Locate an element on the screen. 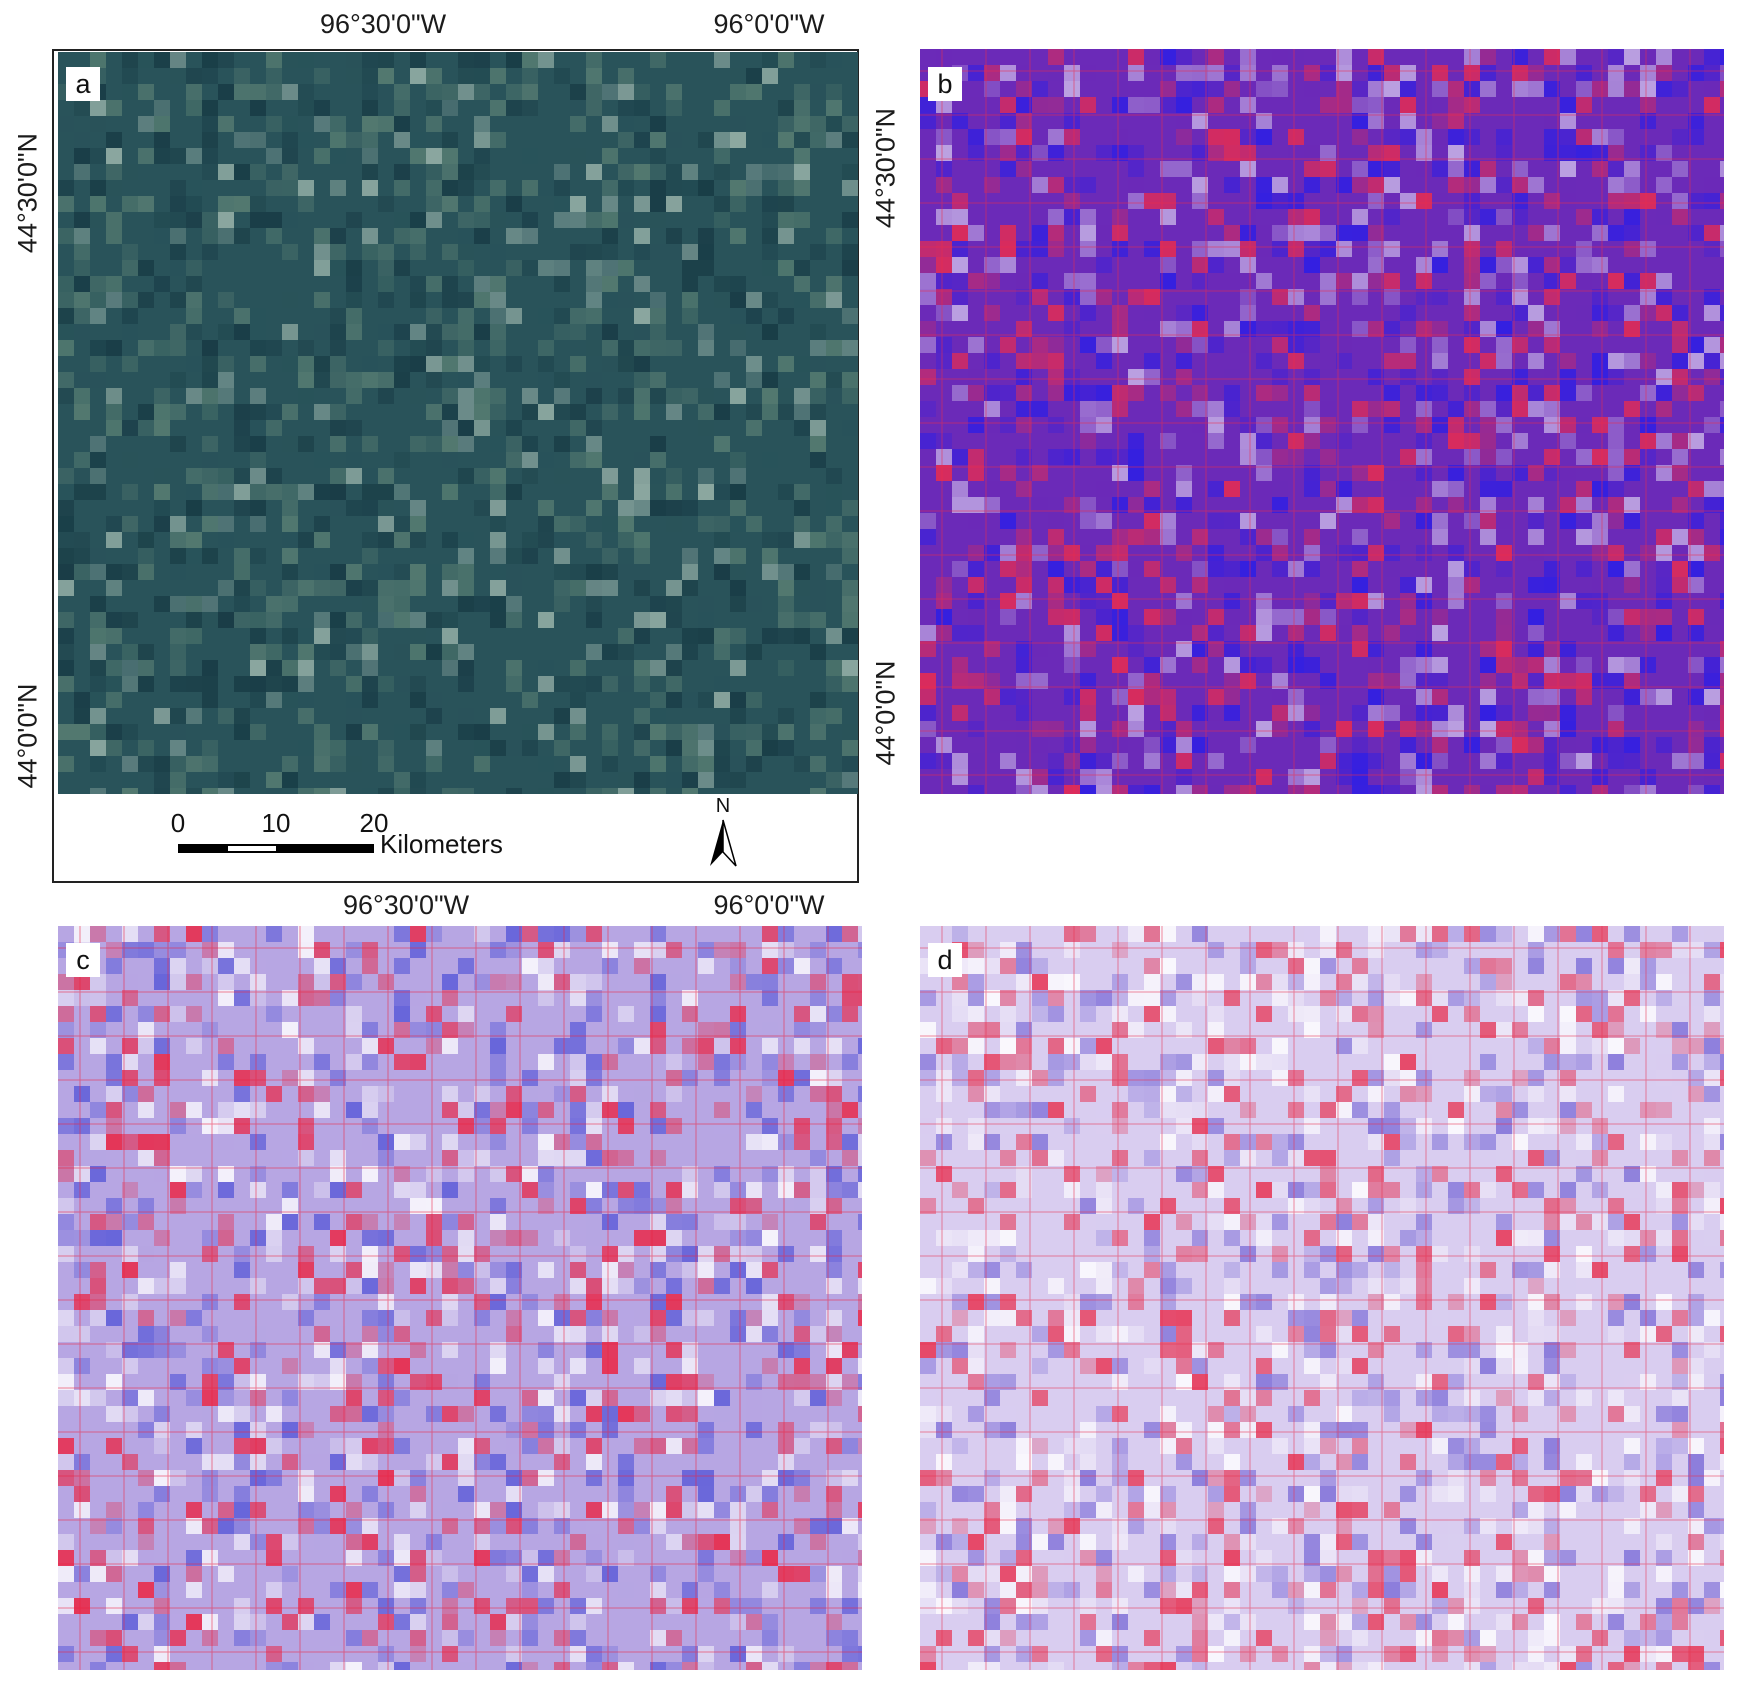 The image size is (1740, 1686). scale-tick-10: 10 is located at coordinates (276, 823).